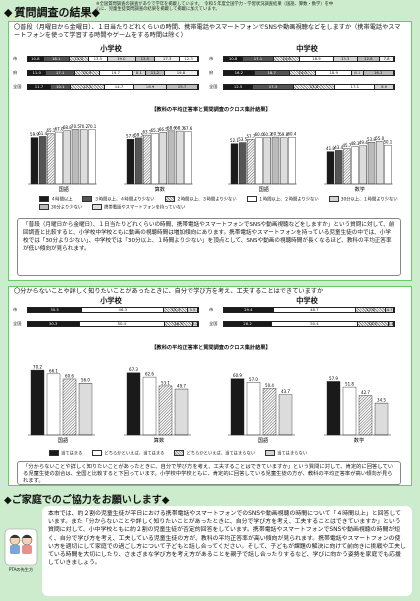 This screenshot has width=420, height=601. What do you see at coordinates (214, 454) in the screenshot?
I see `legend-item: どちらかといえば、当てはまらない` at bounding box center [214, 454].